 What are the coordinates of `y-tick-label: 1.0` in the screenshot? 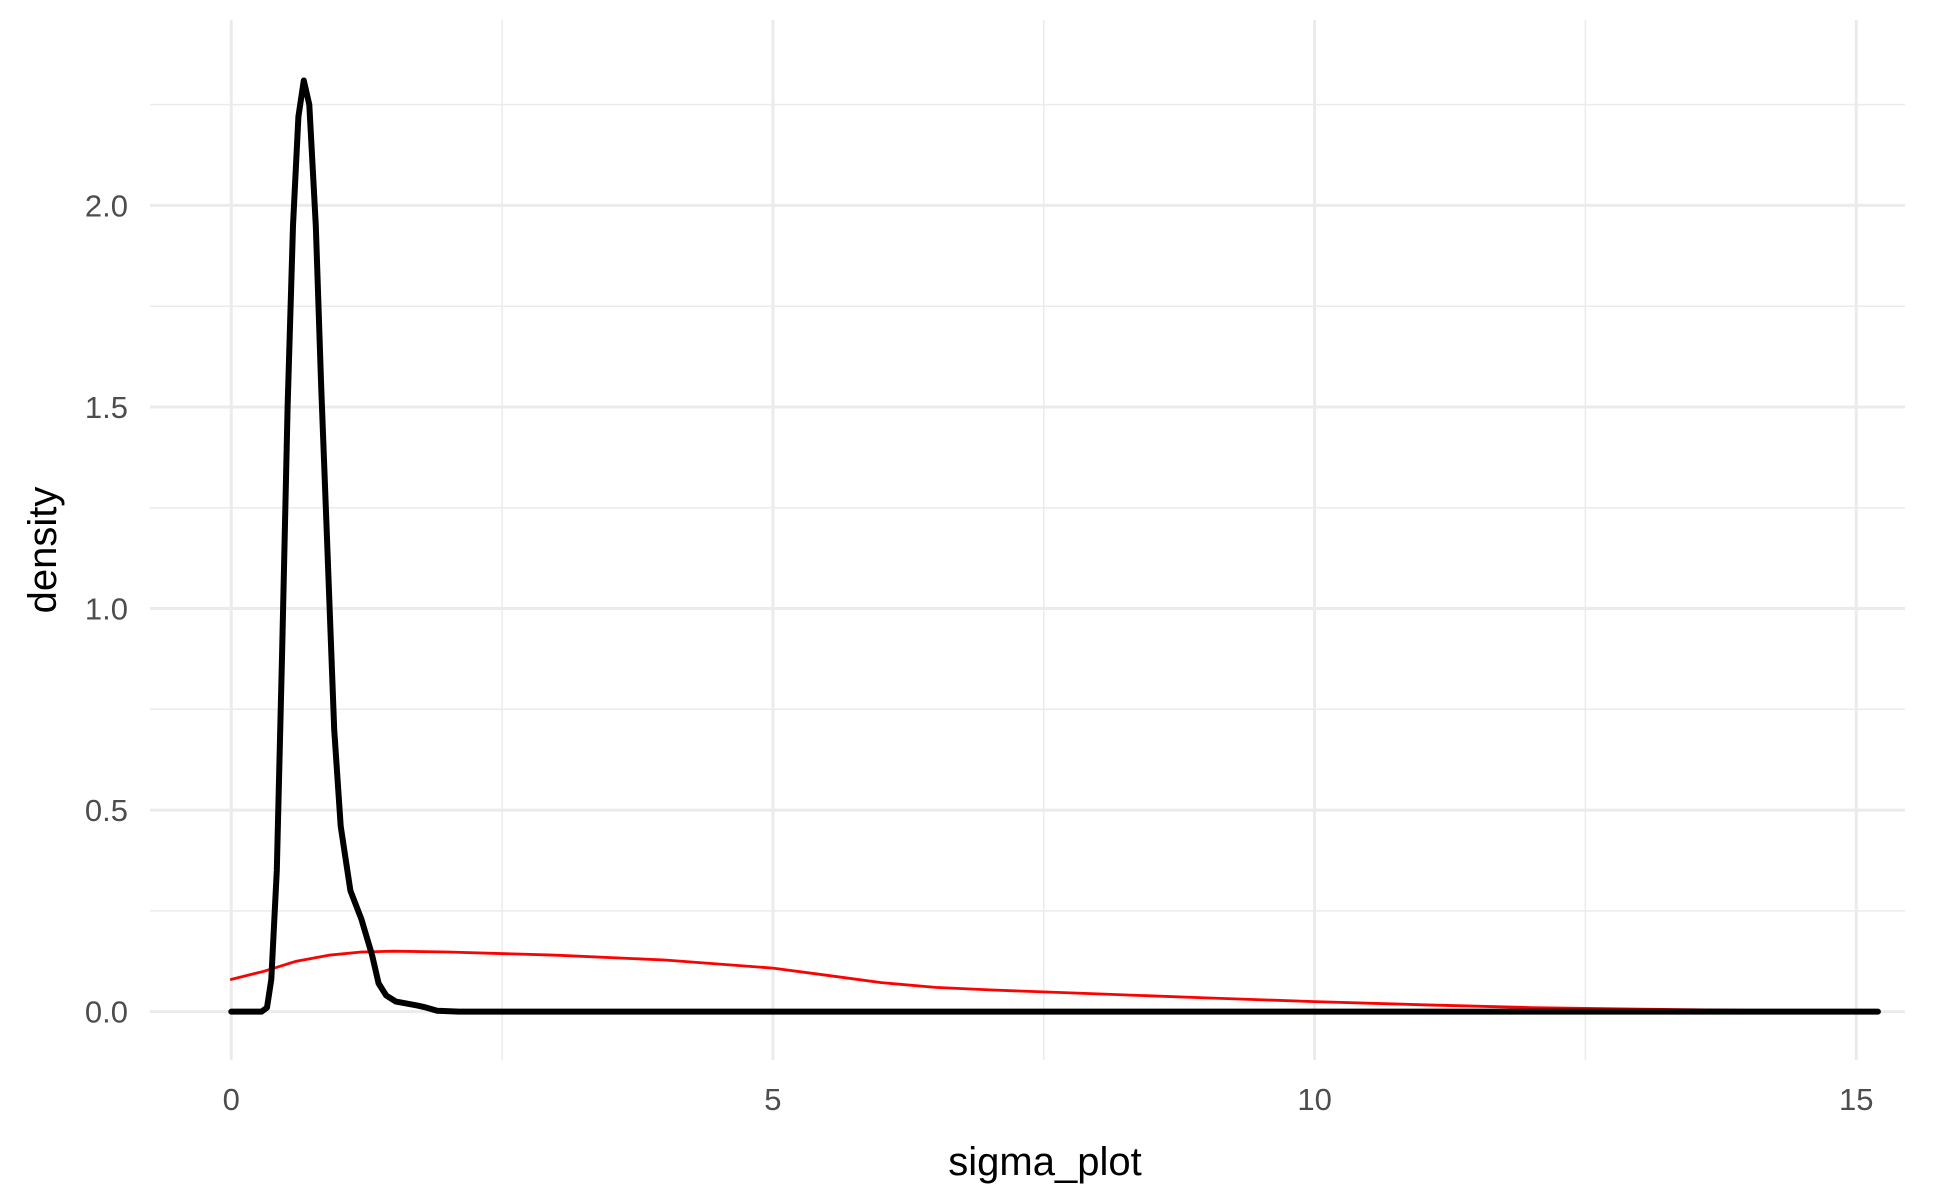 It's located at (106, 609).